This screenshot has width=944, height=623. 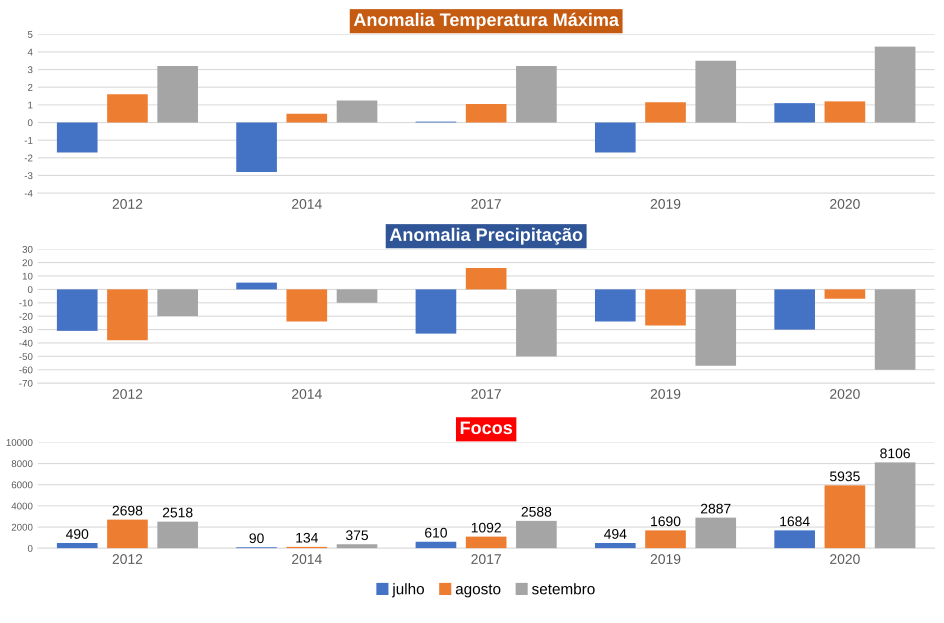 What do you see at coordinates (28, 176) in the screenshot?
I see `y-tick-label: -3` at bounding box center [28, 176].